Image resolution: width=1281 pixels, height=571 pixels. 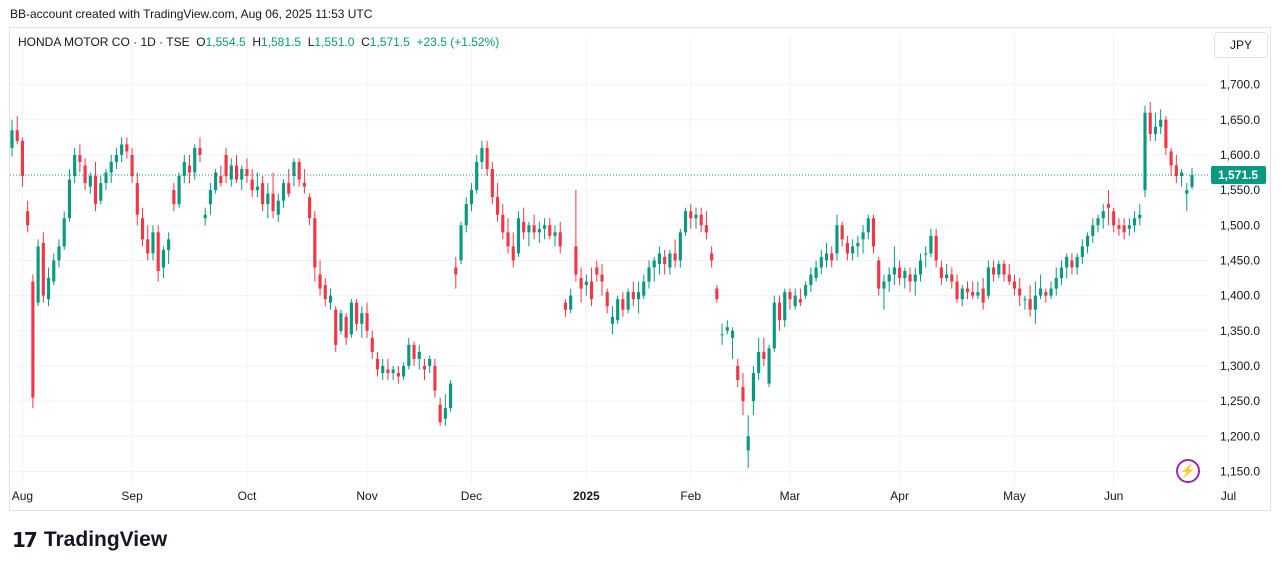 What do you see at coordinates (104, 42) in the screenshot?
I see `symbol-name: HONDA MOTOR CO · 1D · TSE` at bounding box center [104, 42].